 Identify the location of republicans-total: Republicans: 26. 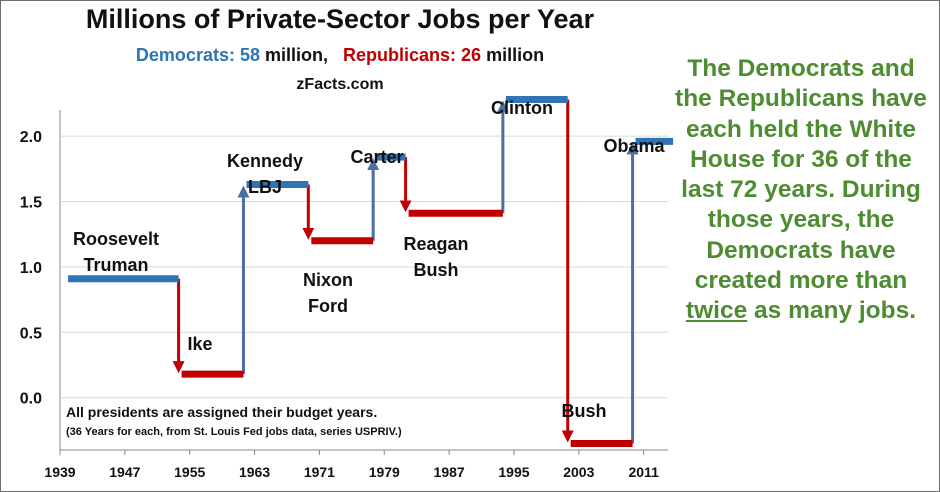
(412, 55).